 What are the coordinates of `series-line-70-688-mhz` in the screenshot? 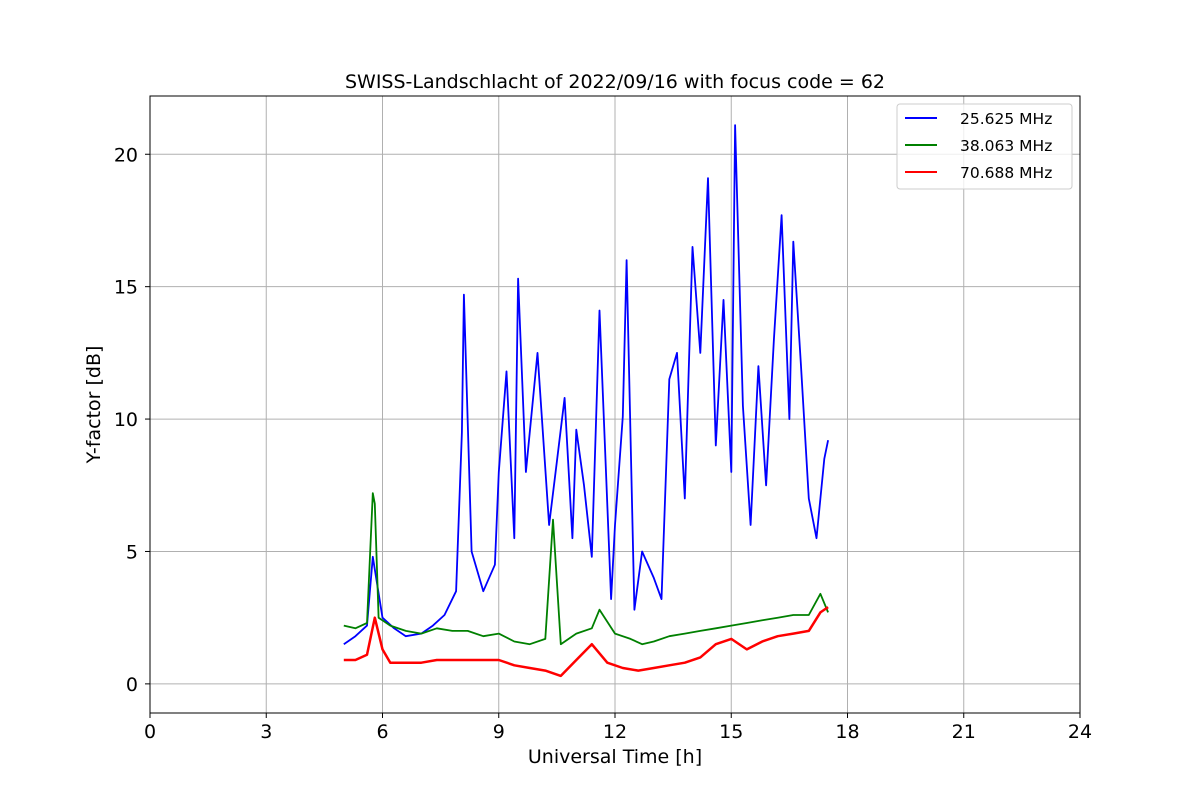 It's located at (586, 642).